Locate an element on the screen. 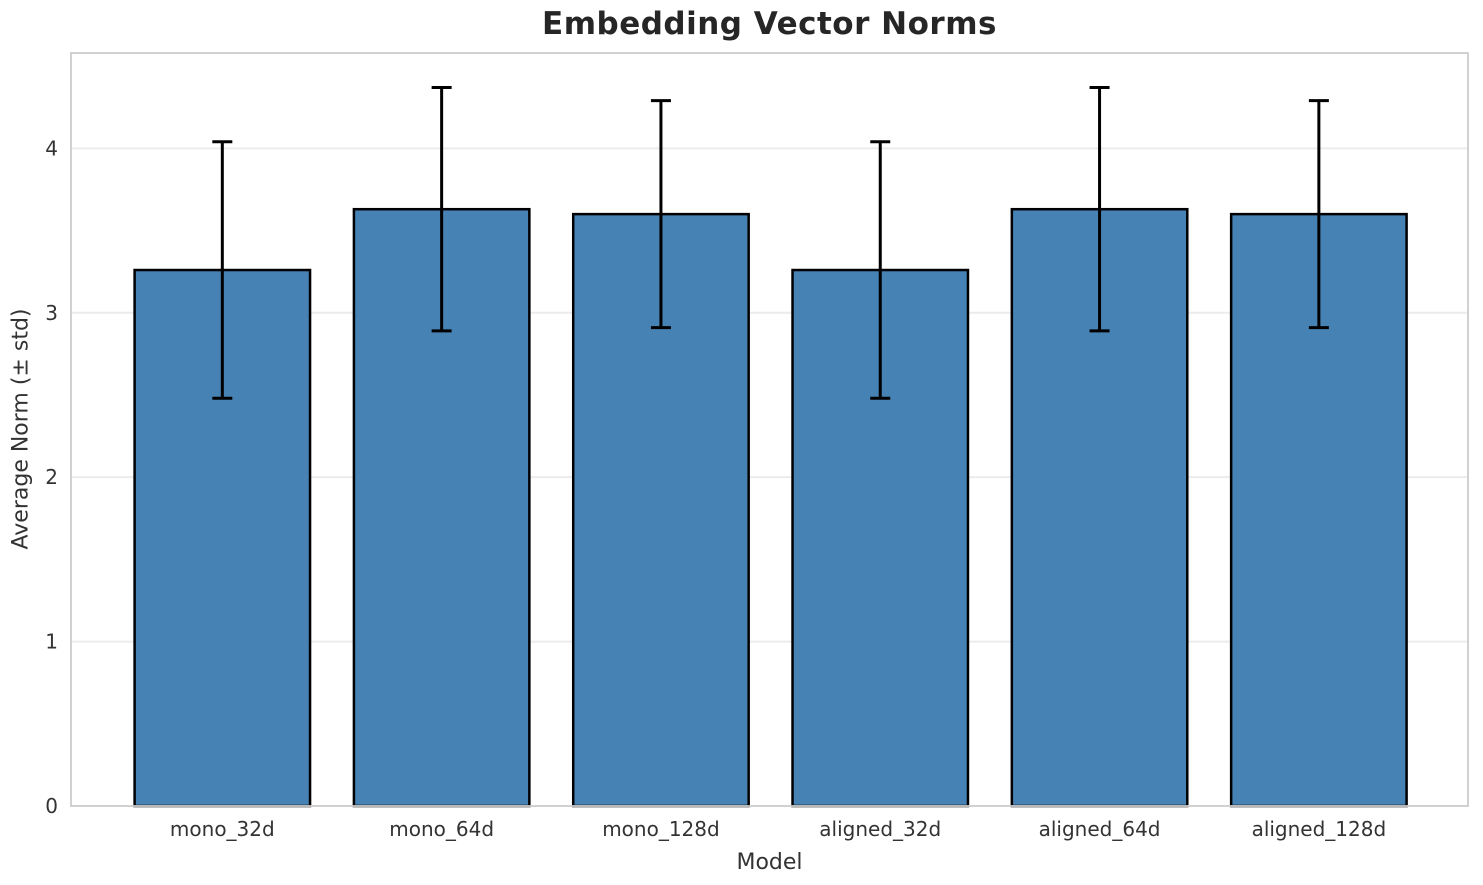 This screenshot has width=1483, height=885. x-tick-label: aligned_128d is located at coordinates (1319, 829).